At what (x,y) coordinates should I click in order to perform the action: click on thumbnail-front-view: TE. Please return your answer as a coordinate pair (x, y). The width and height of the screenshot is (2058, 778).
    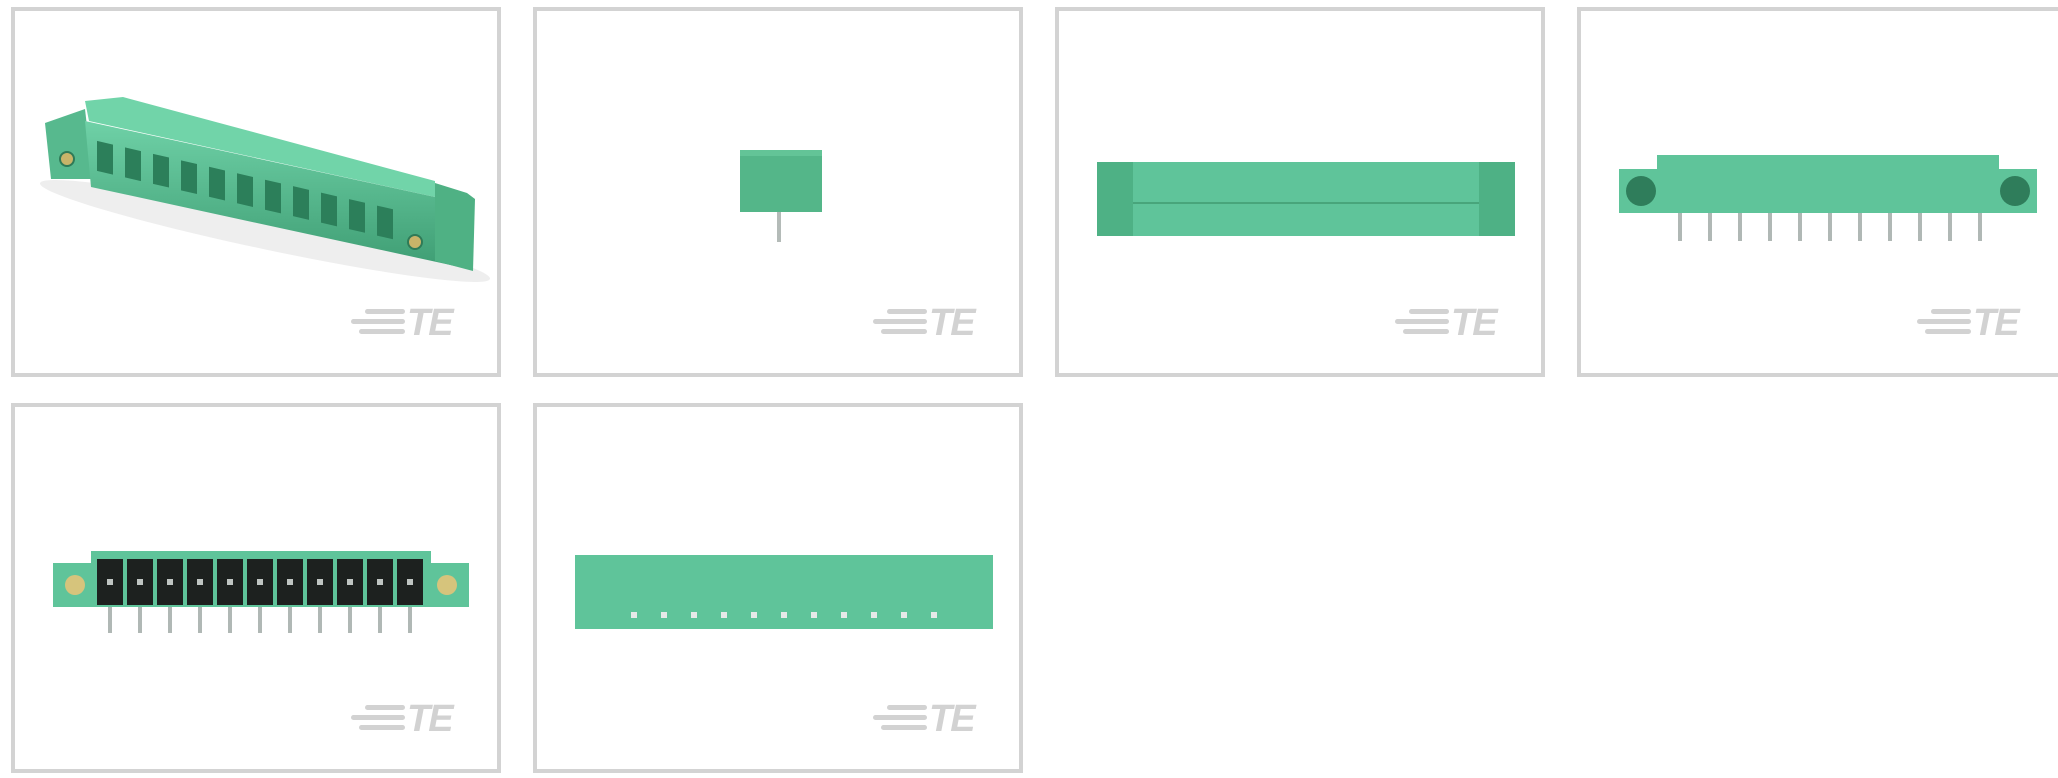
    Looking at the image, I should click on (256, 588).